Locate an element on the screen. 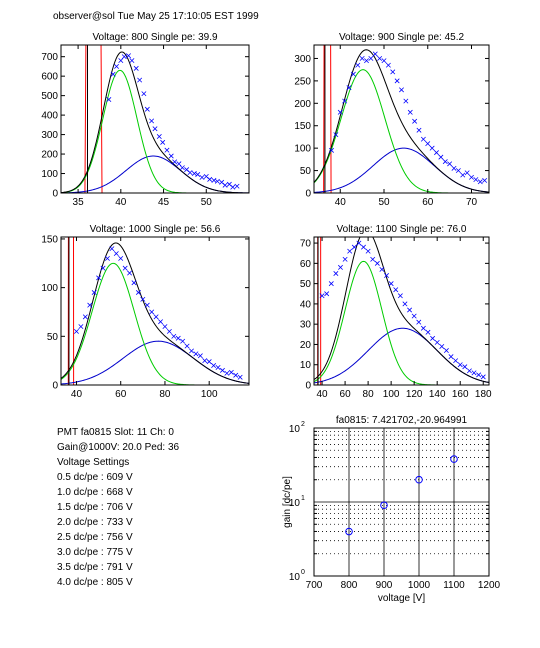 This screenshot has height=648, width=540. x-tick-label: 140 is located at coordinates (437, 394).